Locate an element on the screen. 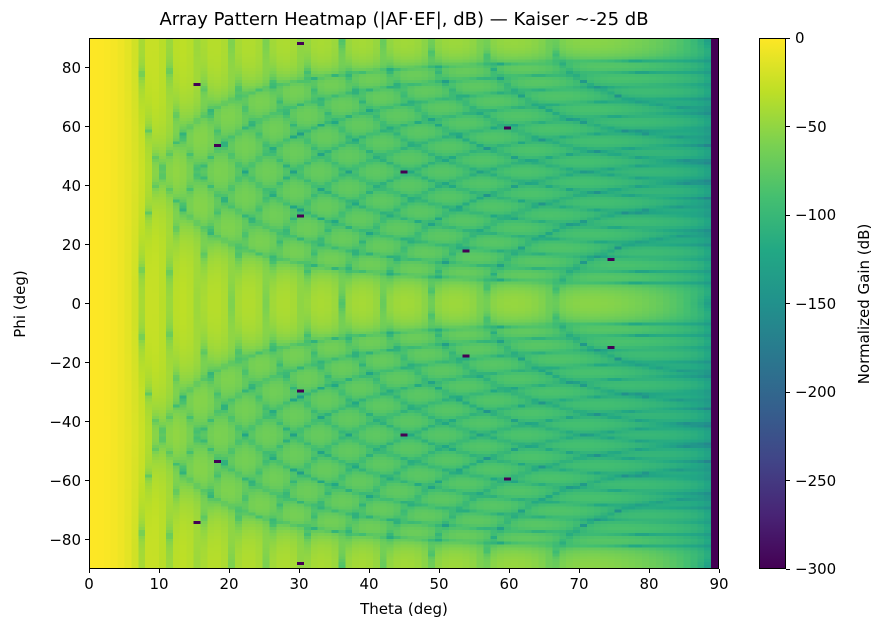 This screenshot has width=885, height=637. y-tick-label: 60 is located at coordinates (71, 126).